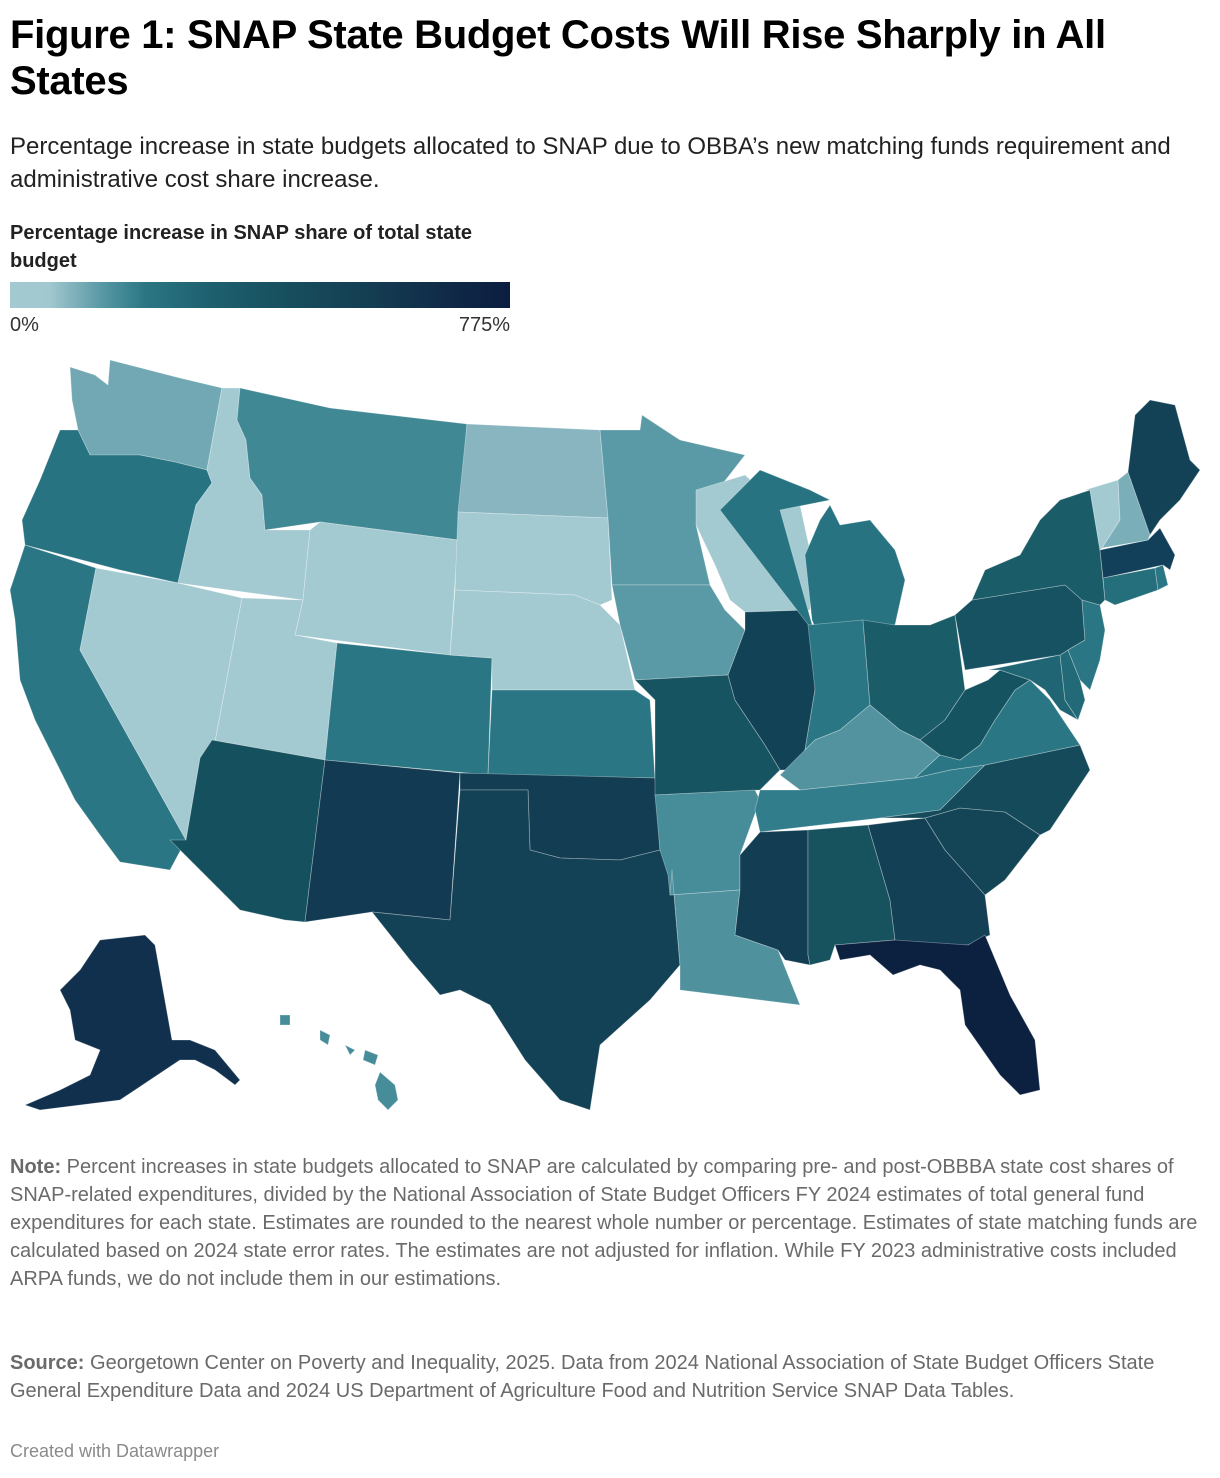 This screenshot has width=1220, height=1478. Describe the element at coordinates (36, 1167) in the screenshot. I see `note-label: Note:` at that location.